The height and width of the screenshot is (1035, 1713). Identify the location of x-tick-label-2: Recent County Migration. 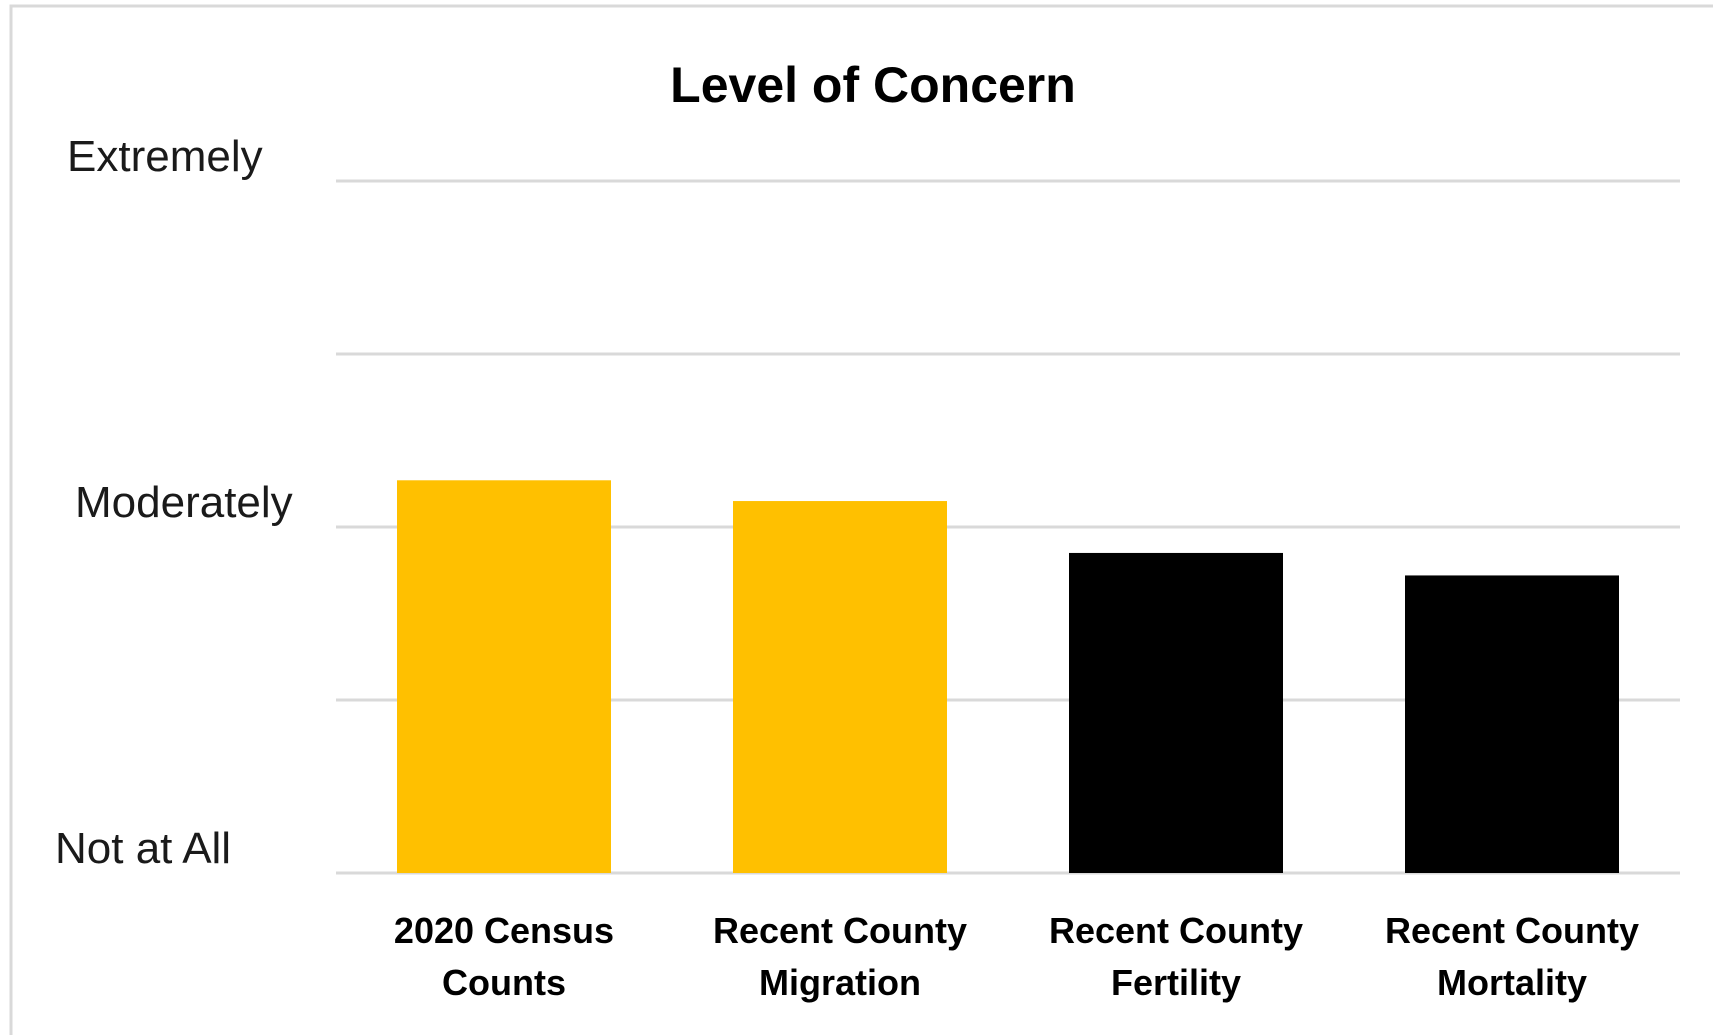
(840, 956).